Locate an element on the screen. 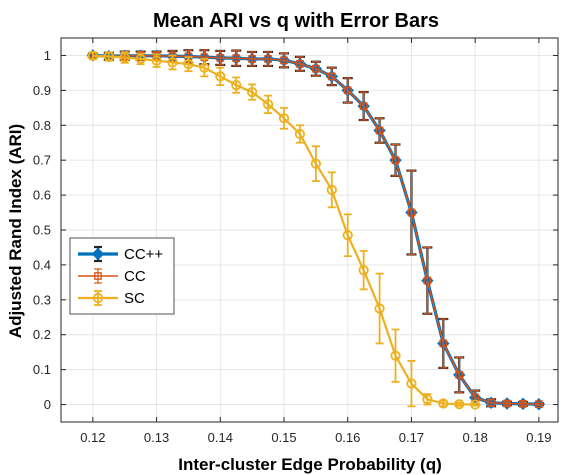  x-tick-label: 0.13 is located at coordinates (156, 437).